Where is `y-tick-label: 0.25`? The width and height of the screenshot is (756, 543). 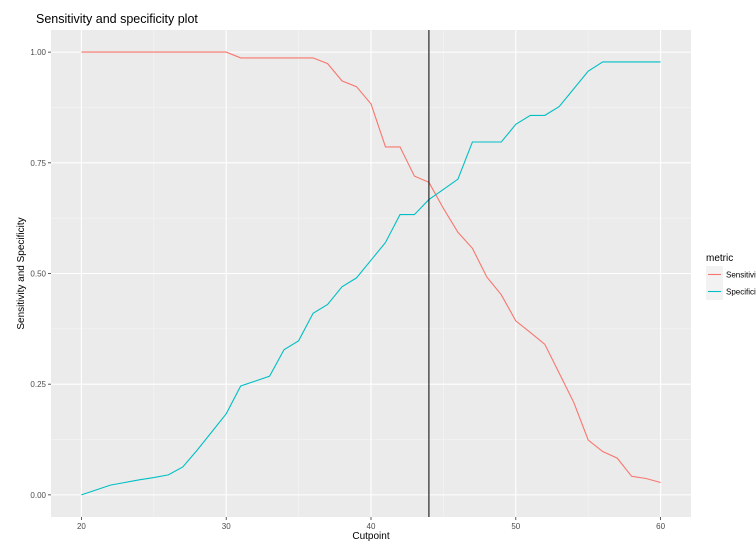 y-tick-label: 0.25 is located at coordinates (38, 384).